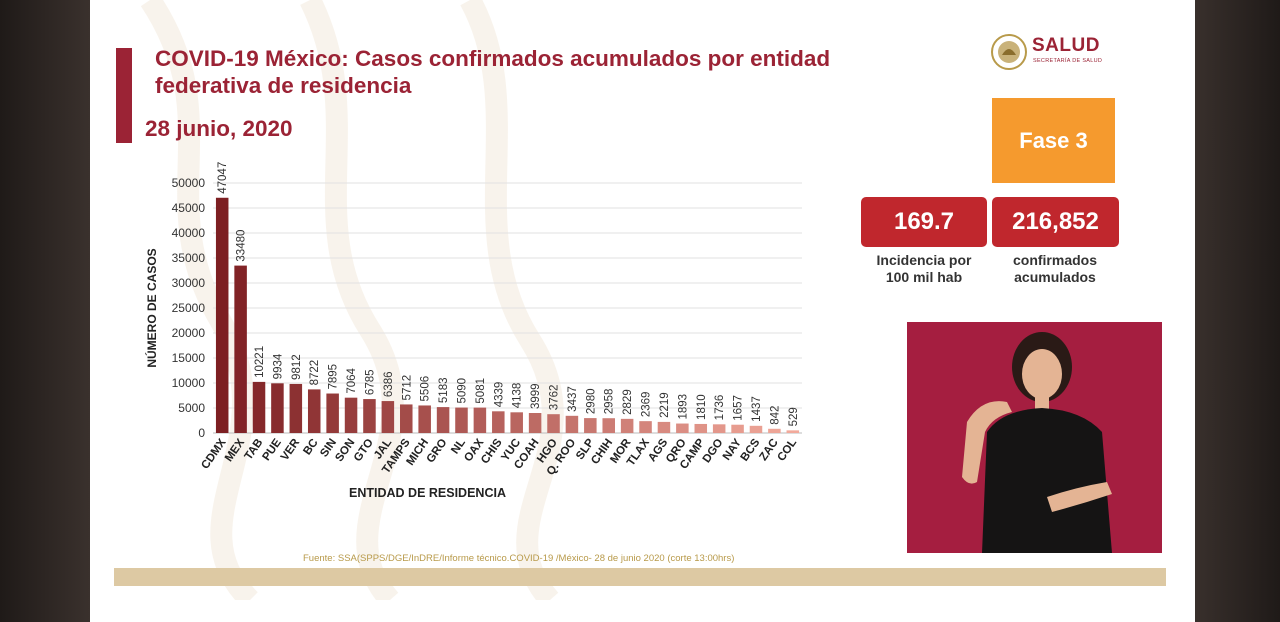 The height and width of the screenshot is (622, 1280). I want to click on data-label: 8722, so click(315, 373).